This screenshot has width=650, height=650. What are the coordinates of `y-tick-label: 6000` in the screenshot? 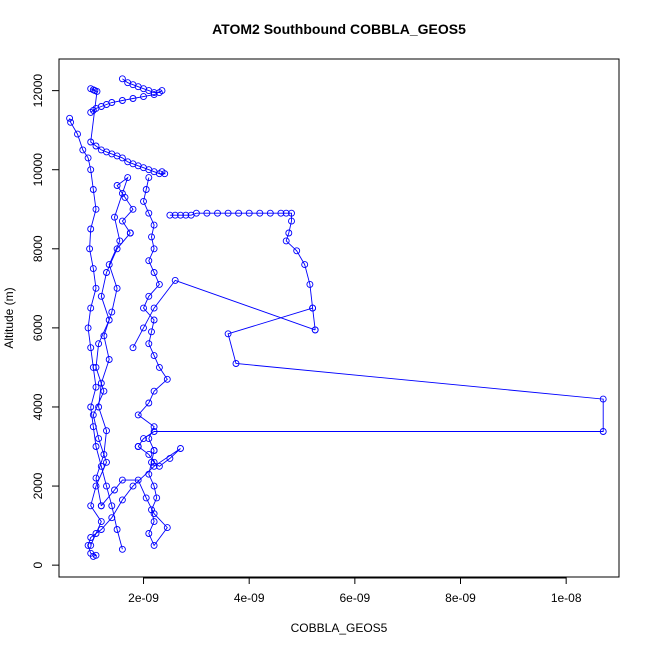 It's located at (38, 327).